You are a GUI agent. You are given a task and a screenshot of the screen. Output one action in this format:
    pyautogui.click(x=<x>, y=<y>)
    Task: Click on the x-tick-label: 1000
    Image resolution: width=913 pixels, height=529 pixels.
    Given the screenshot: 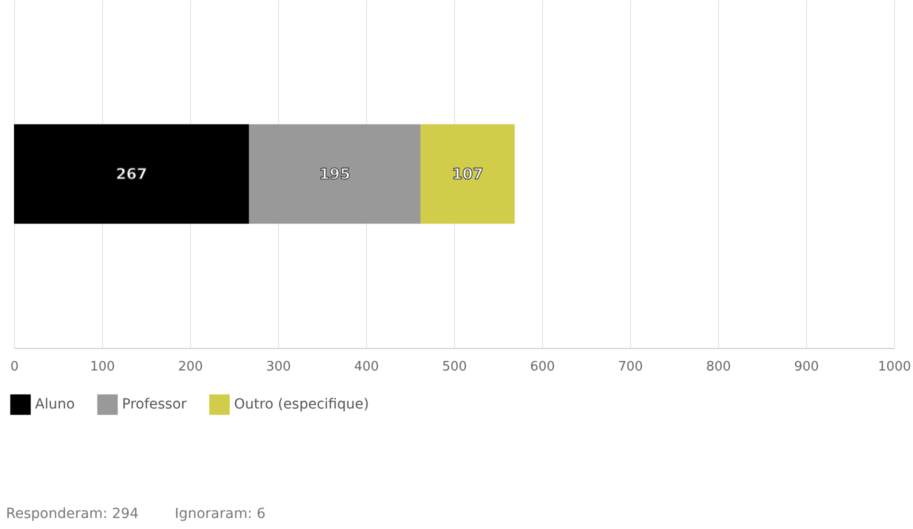 What is the action you would take?
    pyautogui.click(x=895, y=367)
    